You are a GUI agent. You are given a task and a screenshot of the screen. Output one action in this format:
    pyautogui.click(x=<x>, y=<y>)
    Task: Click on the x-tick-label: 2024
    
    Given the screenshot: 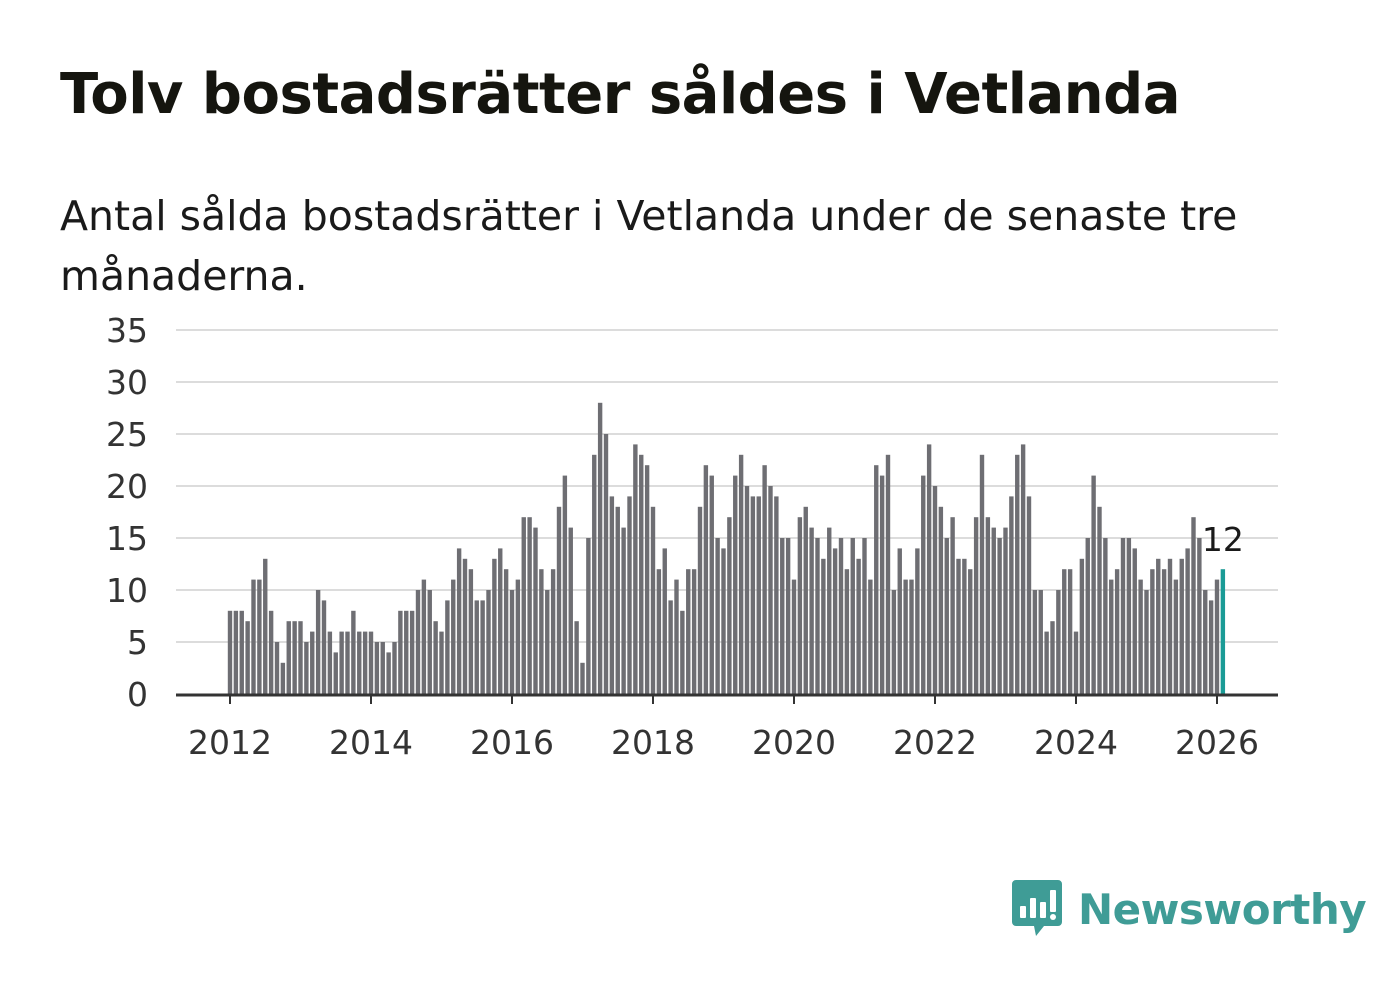 What is the action you would take?
    pyautogui.click(x=1076, y=742)
    